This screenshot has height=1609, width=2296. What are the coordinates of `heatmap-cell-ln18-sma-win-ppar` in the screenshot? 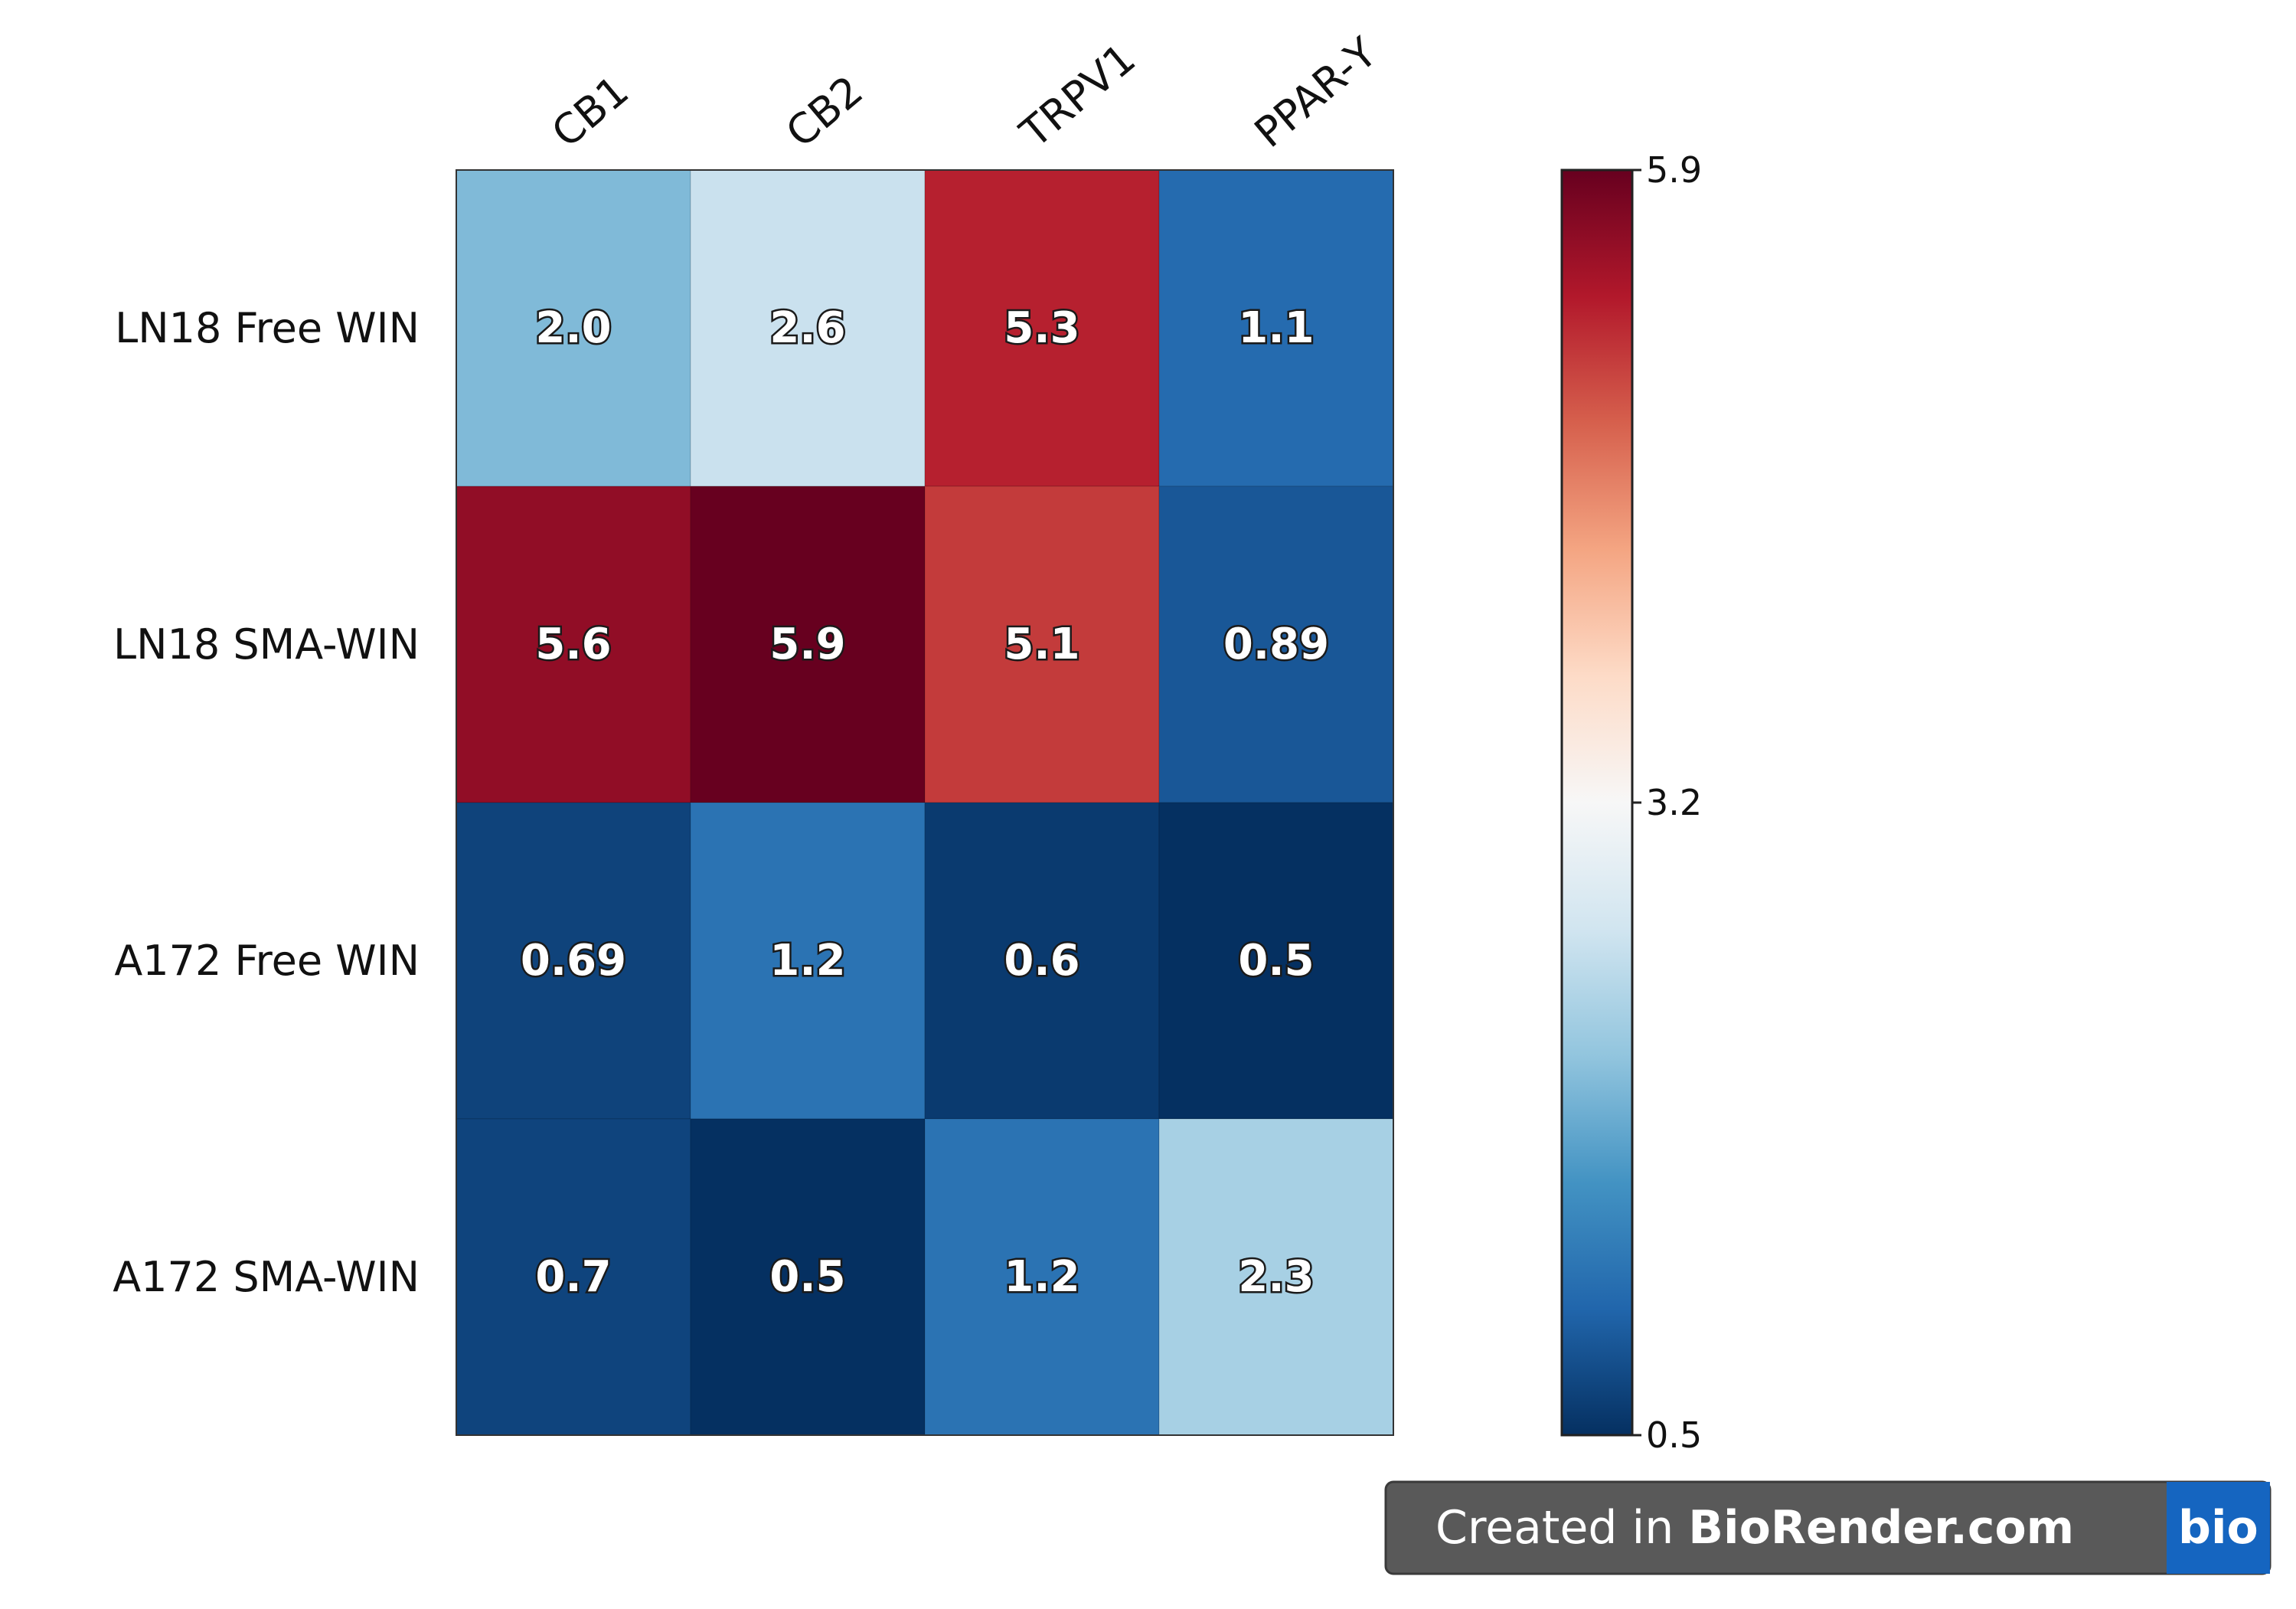 It's located at (1276, 644).